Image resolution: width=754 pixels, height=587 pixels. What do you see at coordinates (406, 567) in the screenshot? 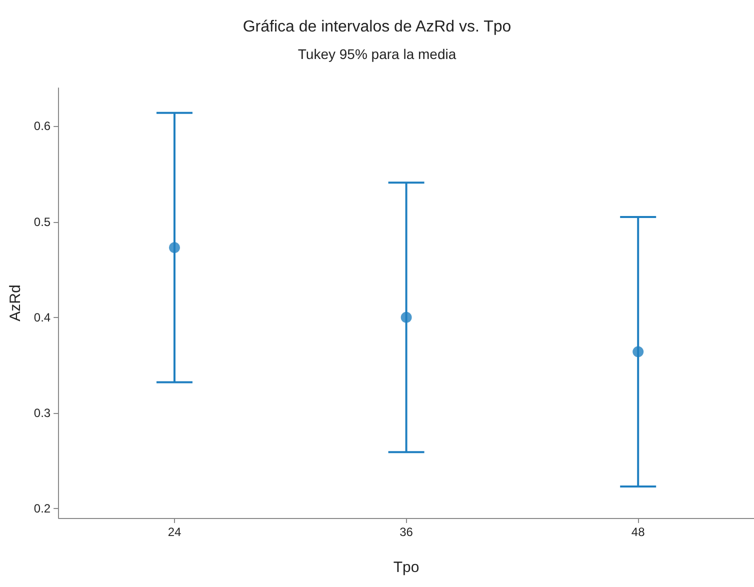
I see `x-axis-title: Tpo` at bounding box center [406, 567].